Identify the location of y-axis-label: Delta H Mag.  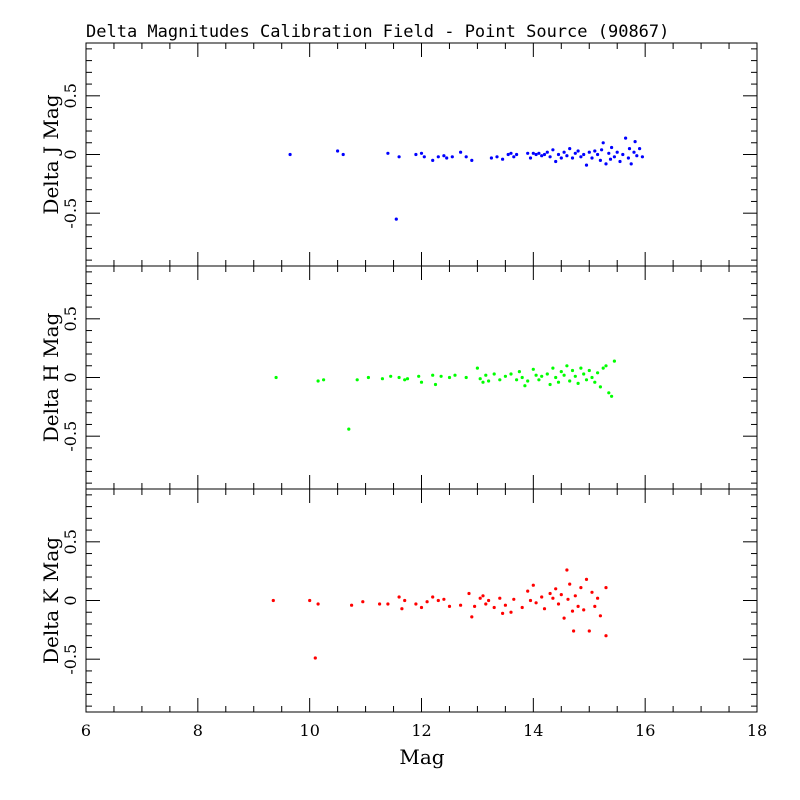
(51, 378).